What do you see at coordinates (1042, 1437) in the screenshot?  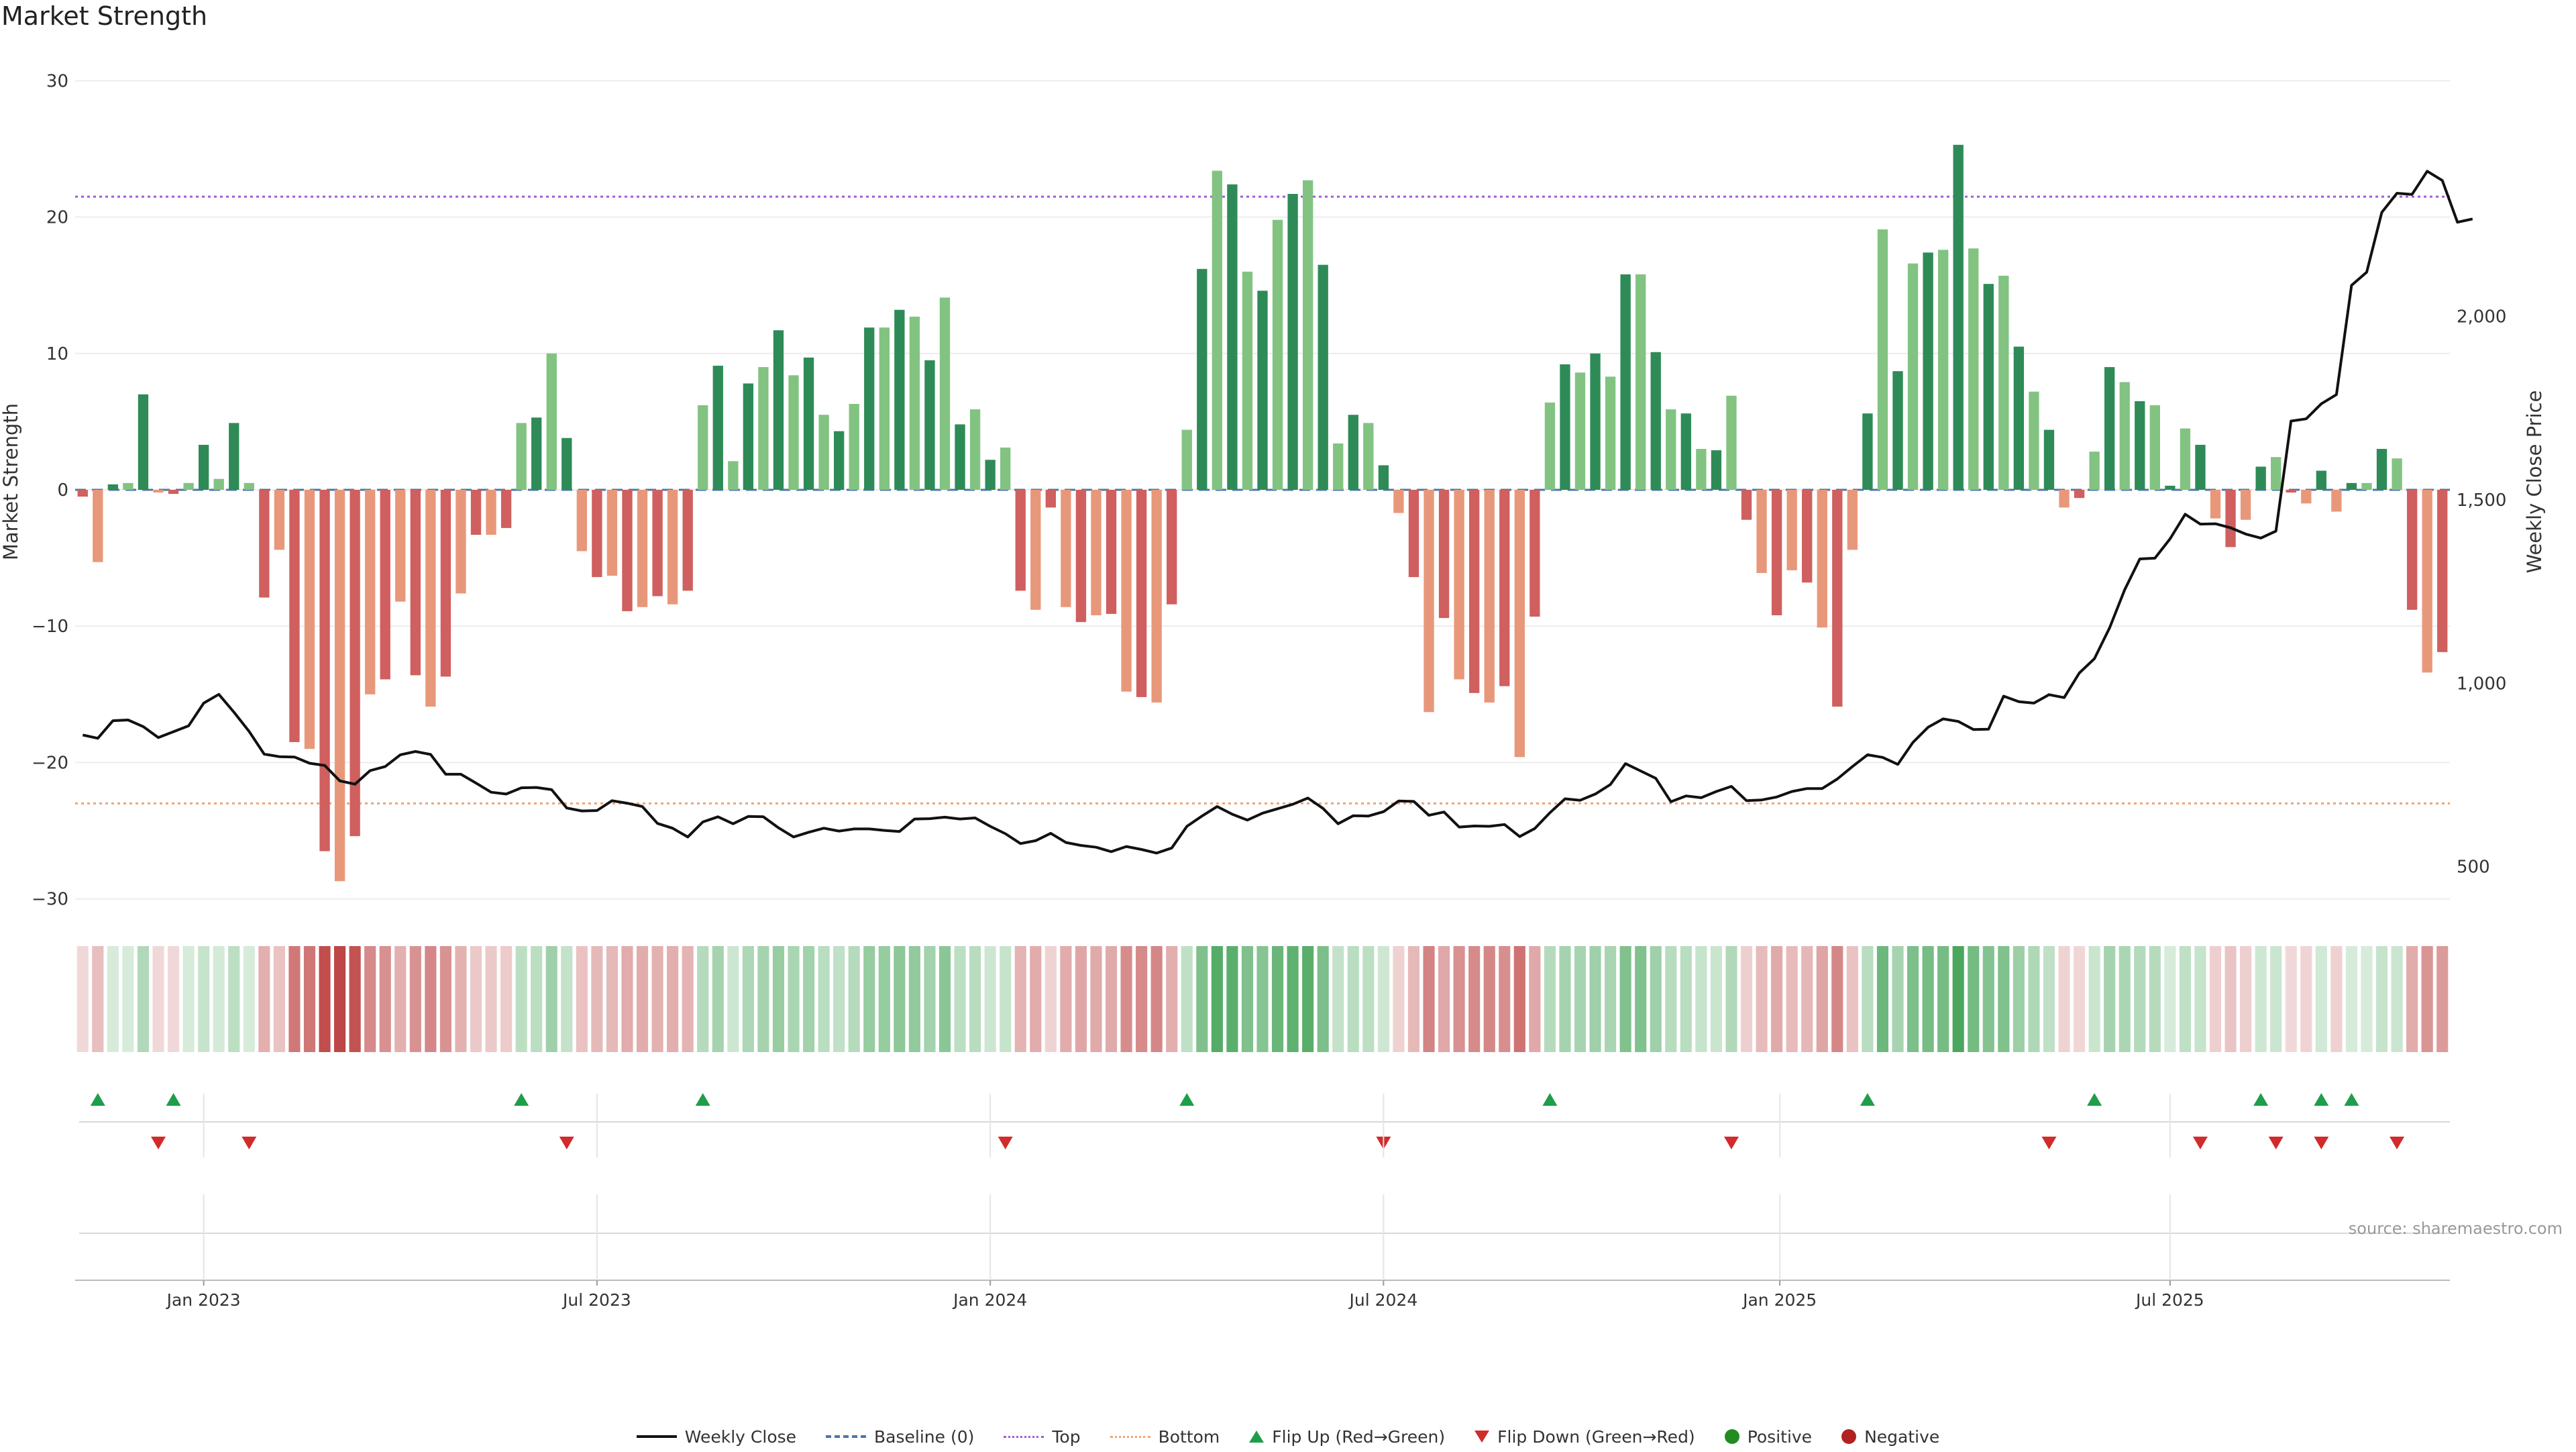 I see `legend-top: Top` at bounding box center [1042, 1437].